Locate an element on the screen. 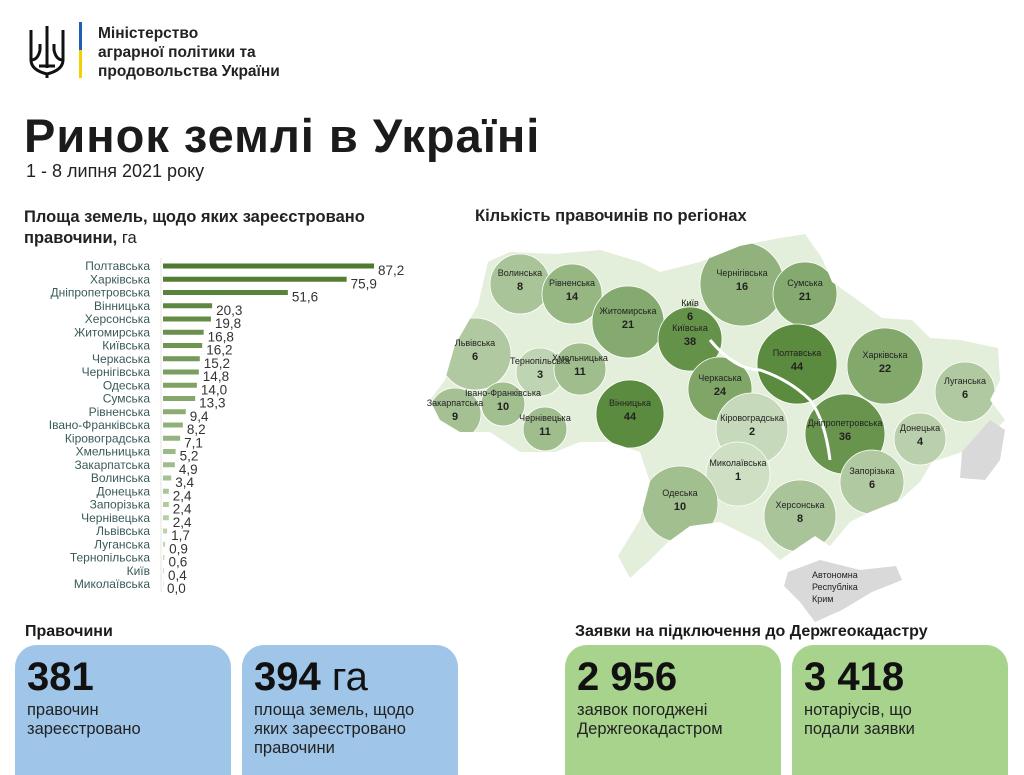 This screenshot has width=1024, height=775. region-value-label: 1 is located at coordinates (738, 477).